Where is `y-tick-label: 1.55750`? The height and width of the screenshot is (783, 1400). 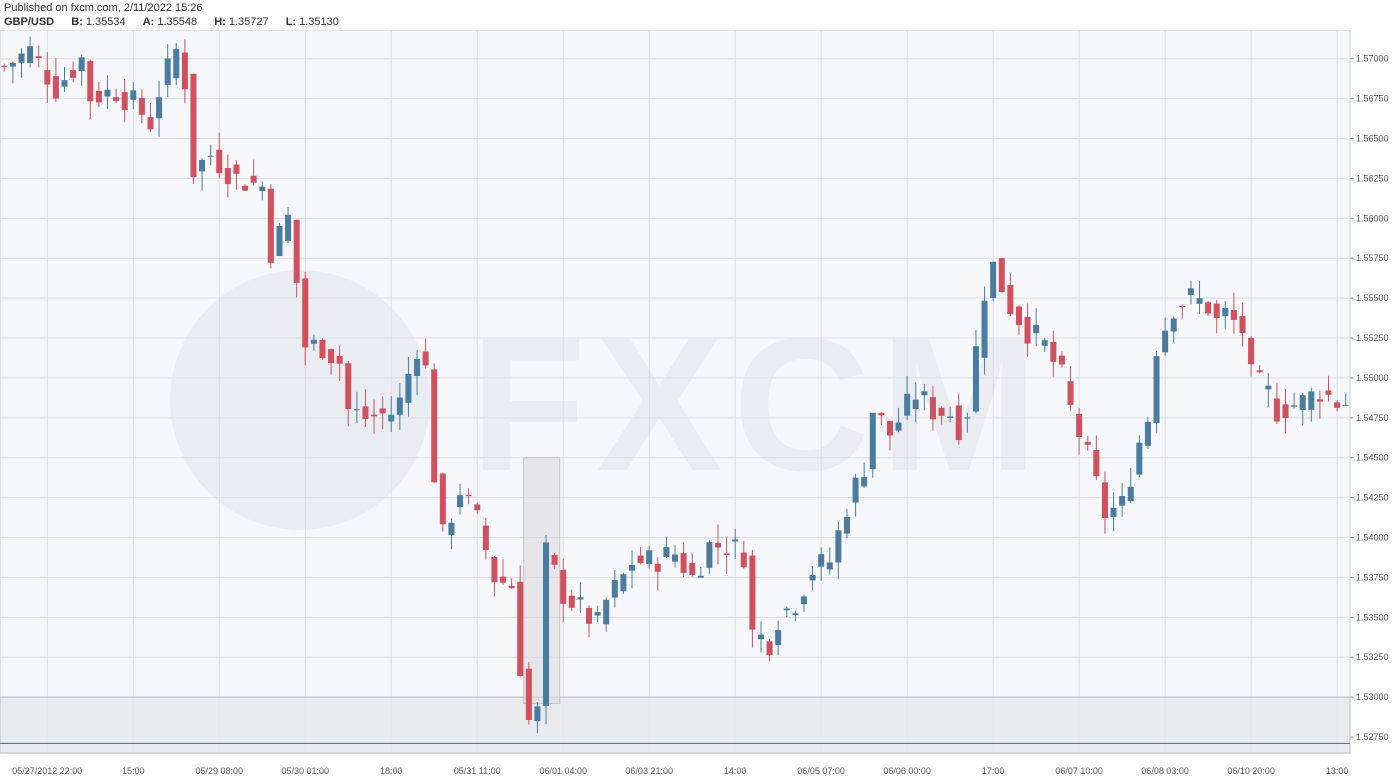
y-tick-label: 1.55750 is located at coordinates (1372, 258).